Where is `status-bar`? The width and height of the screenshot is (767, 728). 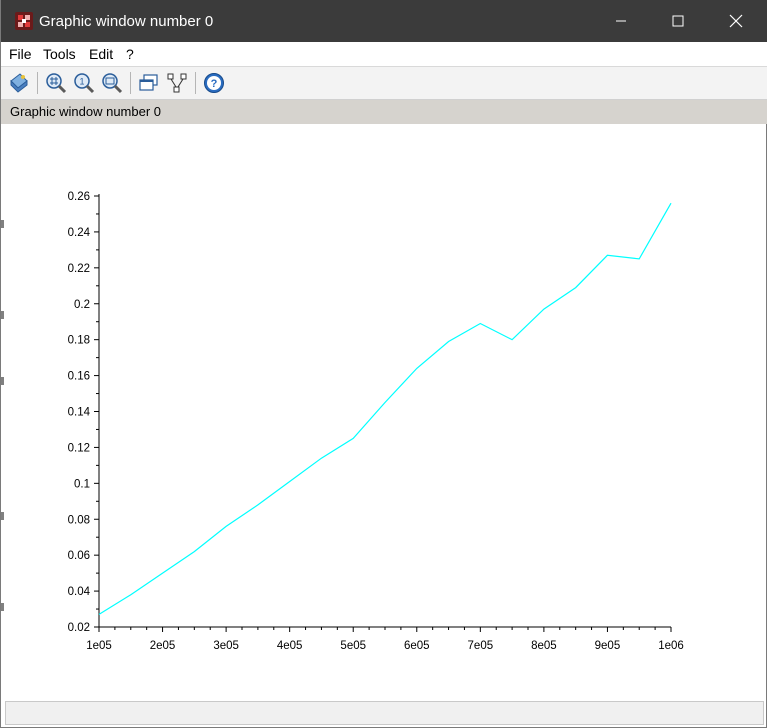 status-bar is located at coordinates (384, 713).